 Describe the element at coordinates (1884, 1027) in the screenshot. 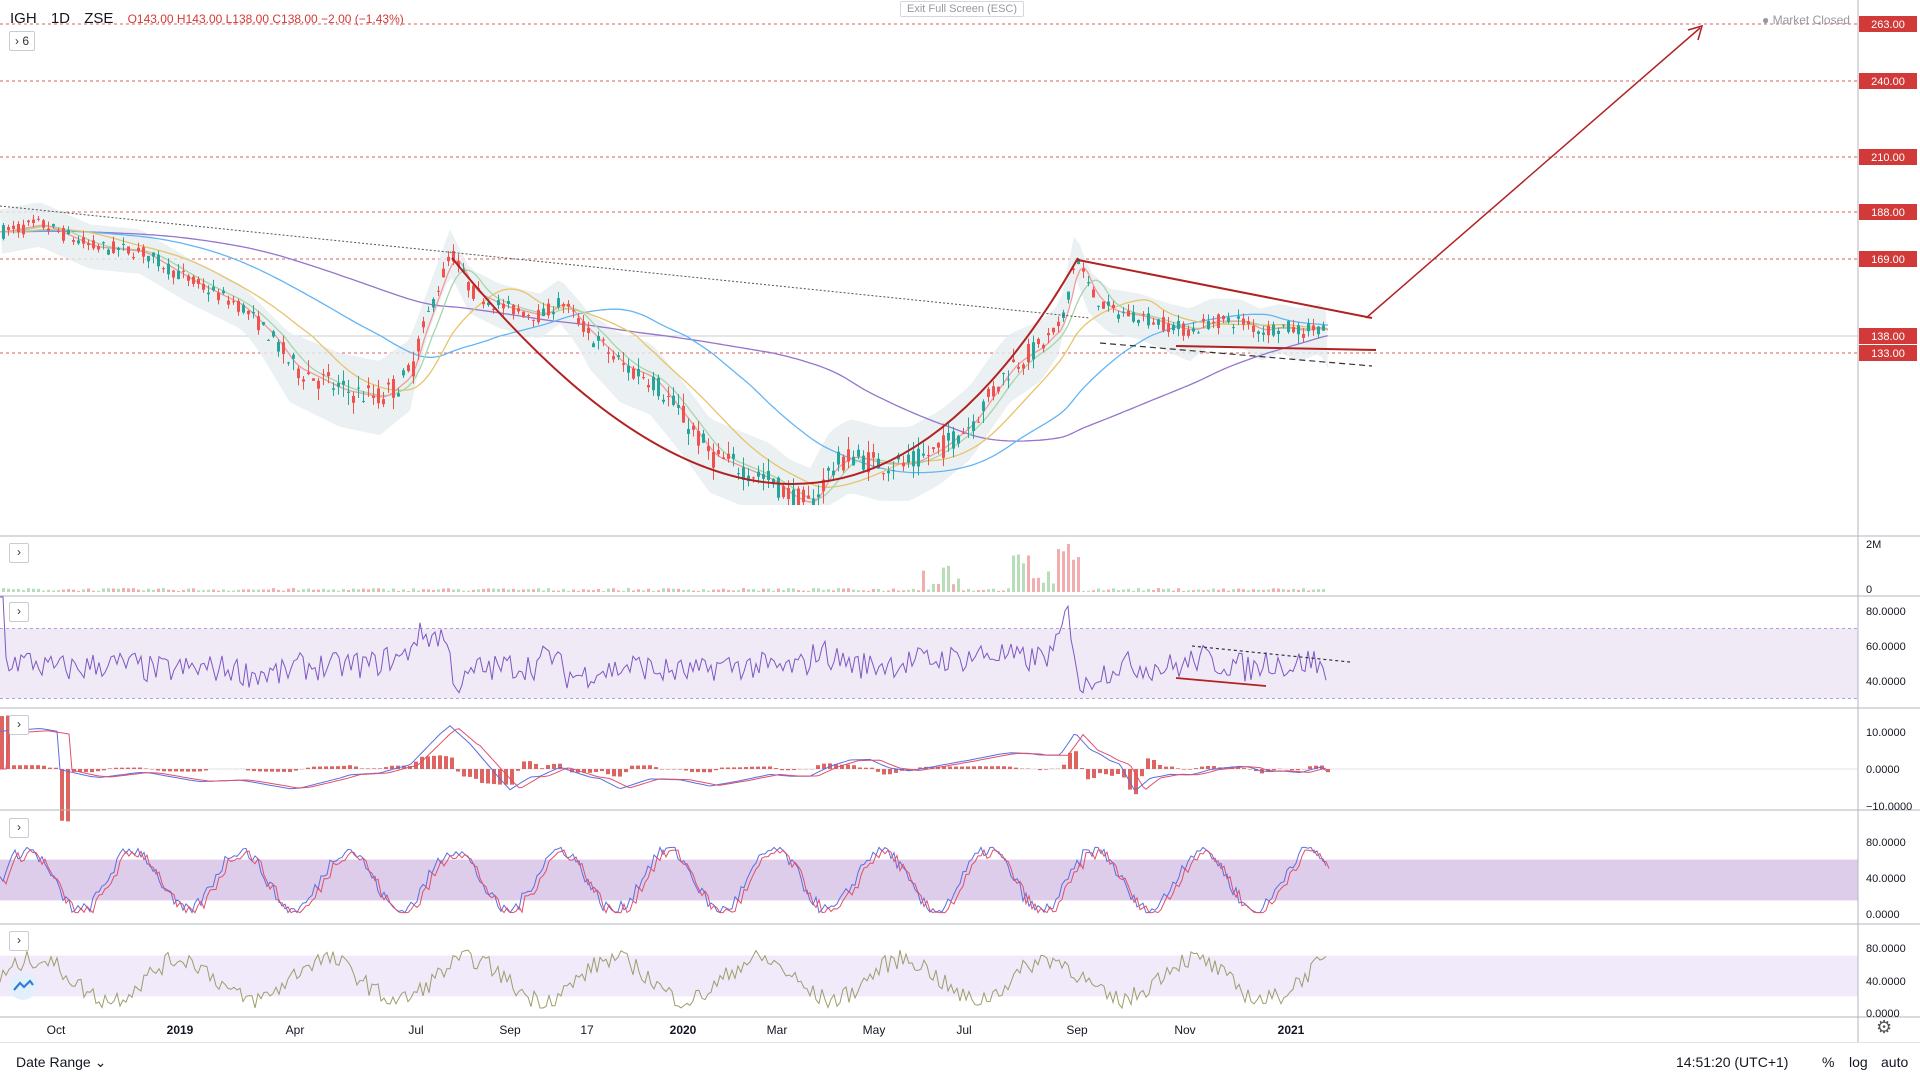

I see `gear-icon: ⚙` at that location.